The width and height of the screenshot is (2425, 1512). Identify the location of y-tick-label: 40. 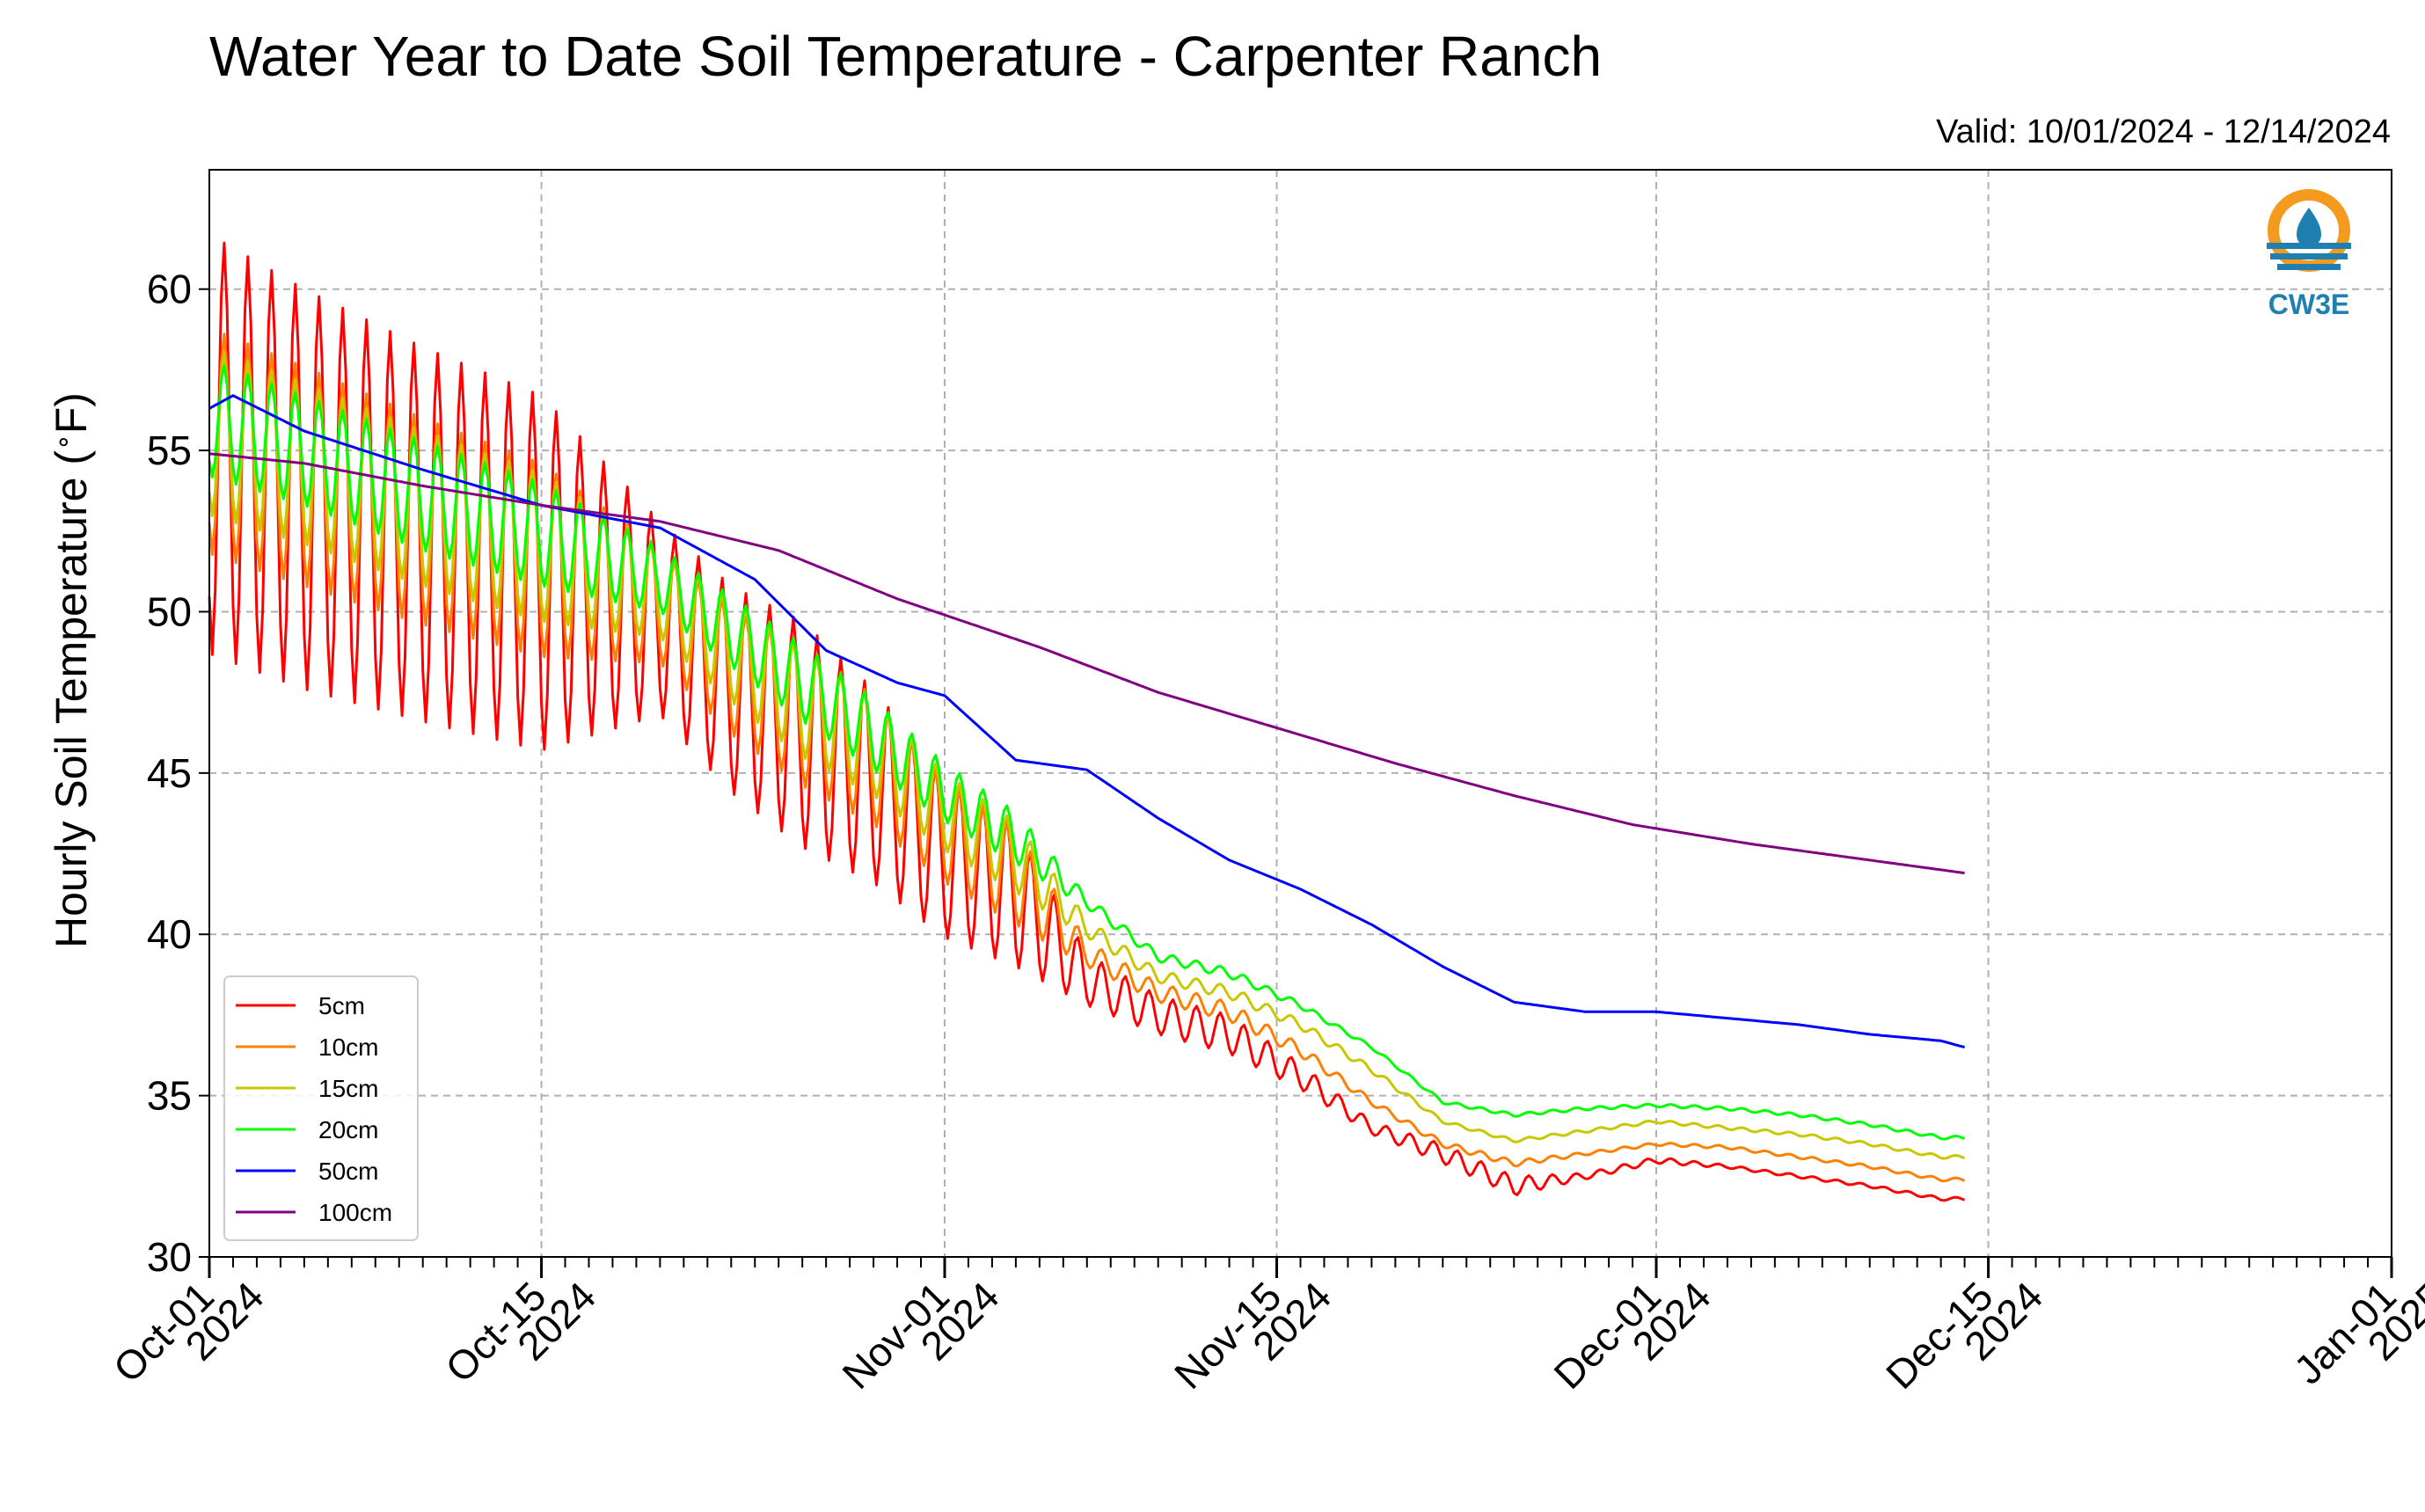
(169, 934).